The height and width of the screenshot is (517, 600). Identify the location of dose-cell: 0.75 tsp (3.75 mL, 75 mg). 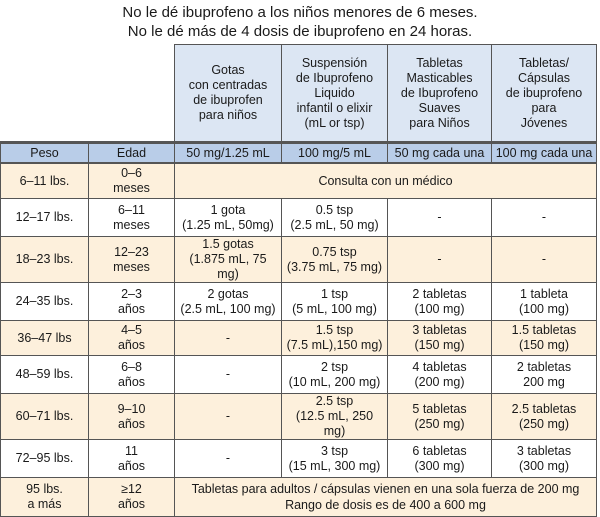
(334, 259).